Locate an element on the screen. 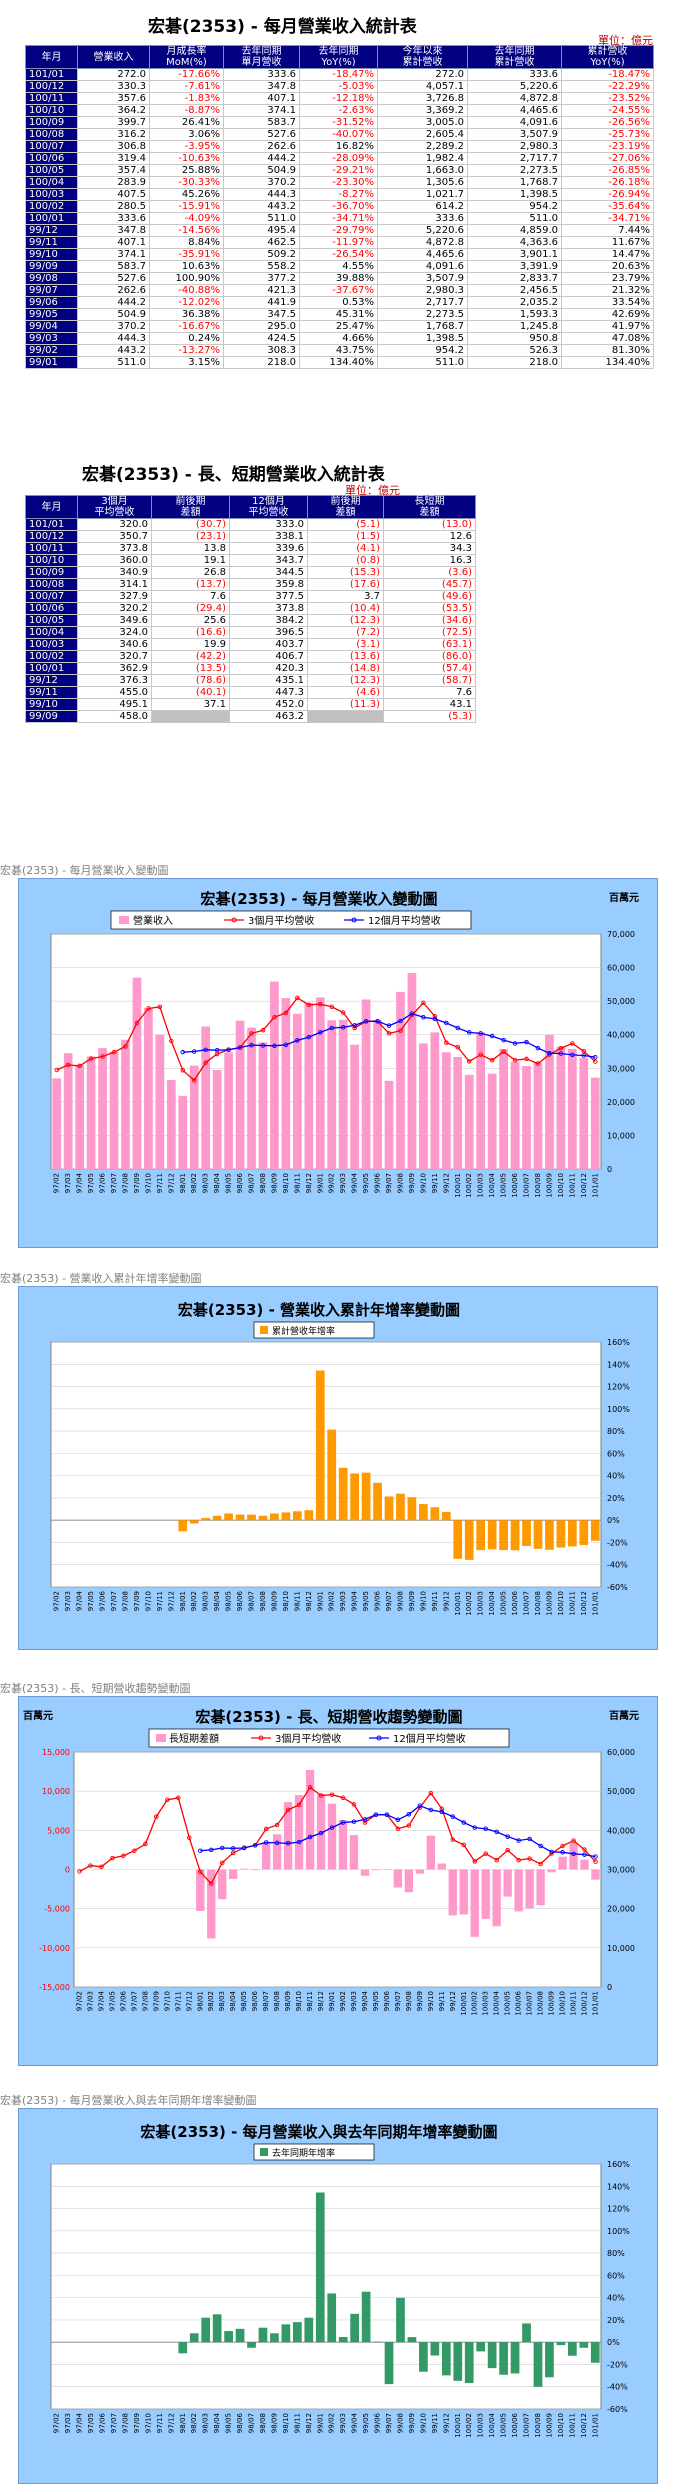 Image resolution: width=676 pixels, height=2491 pixels. x-tick-label: 99/02 is located at coordinates (332, 1183).